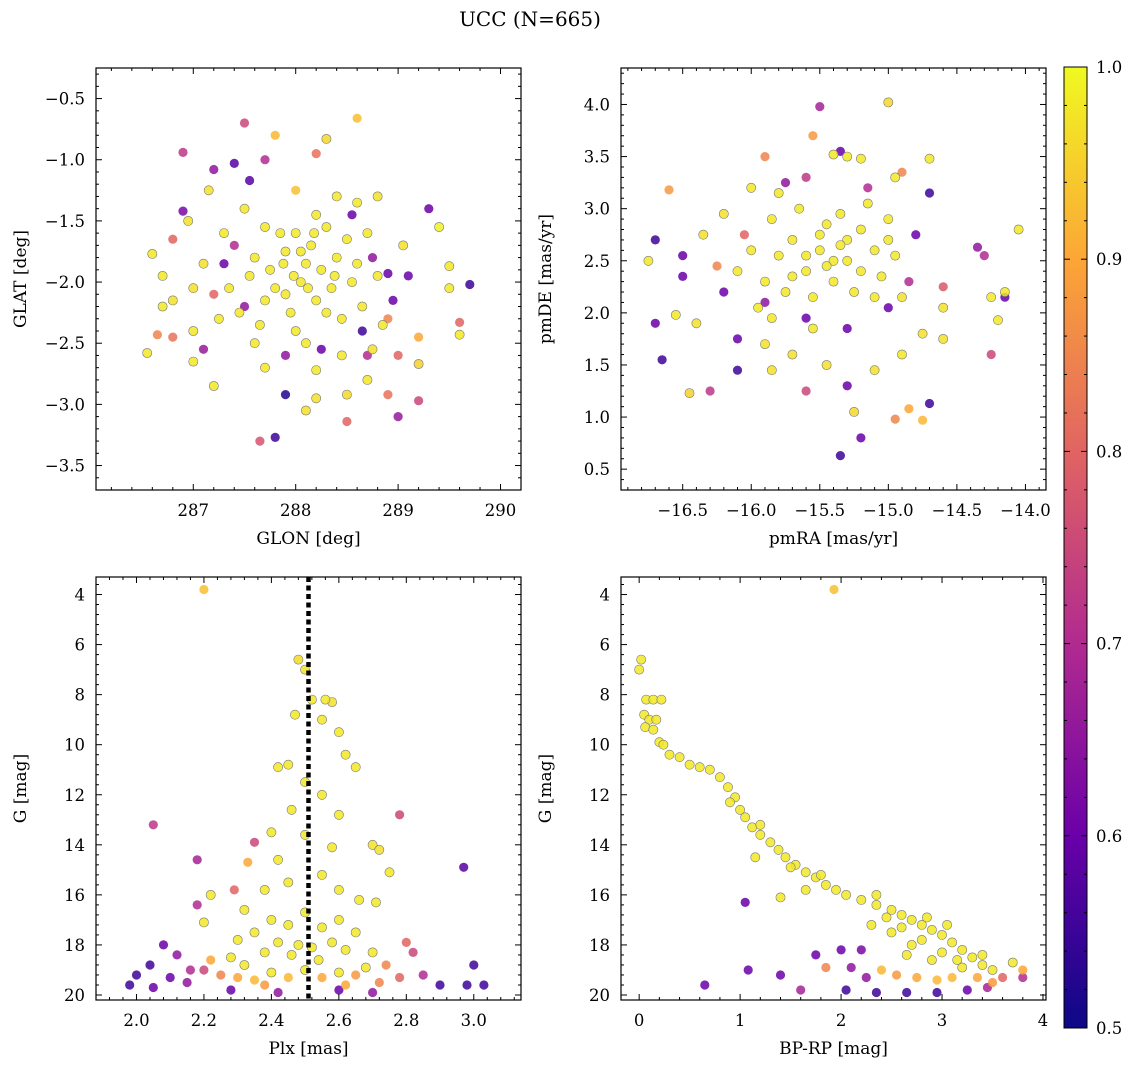 This screenshot has width=1136, height=1067. Describe the element at coordinates (833, 1049) in the screenshot. I see `x-axis-label: BP-RP [mag]` at that location.